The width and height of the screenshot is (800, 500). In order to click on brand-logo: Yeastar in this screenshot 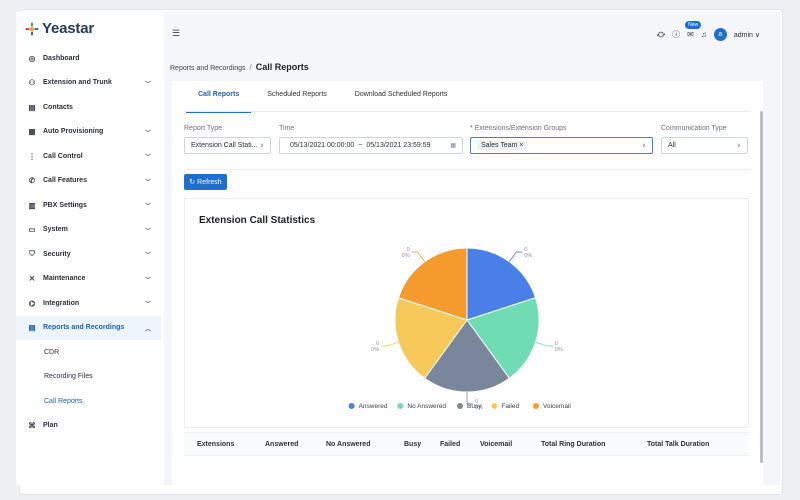, I will do `click(59, 28)`.